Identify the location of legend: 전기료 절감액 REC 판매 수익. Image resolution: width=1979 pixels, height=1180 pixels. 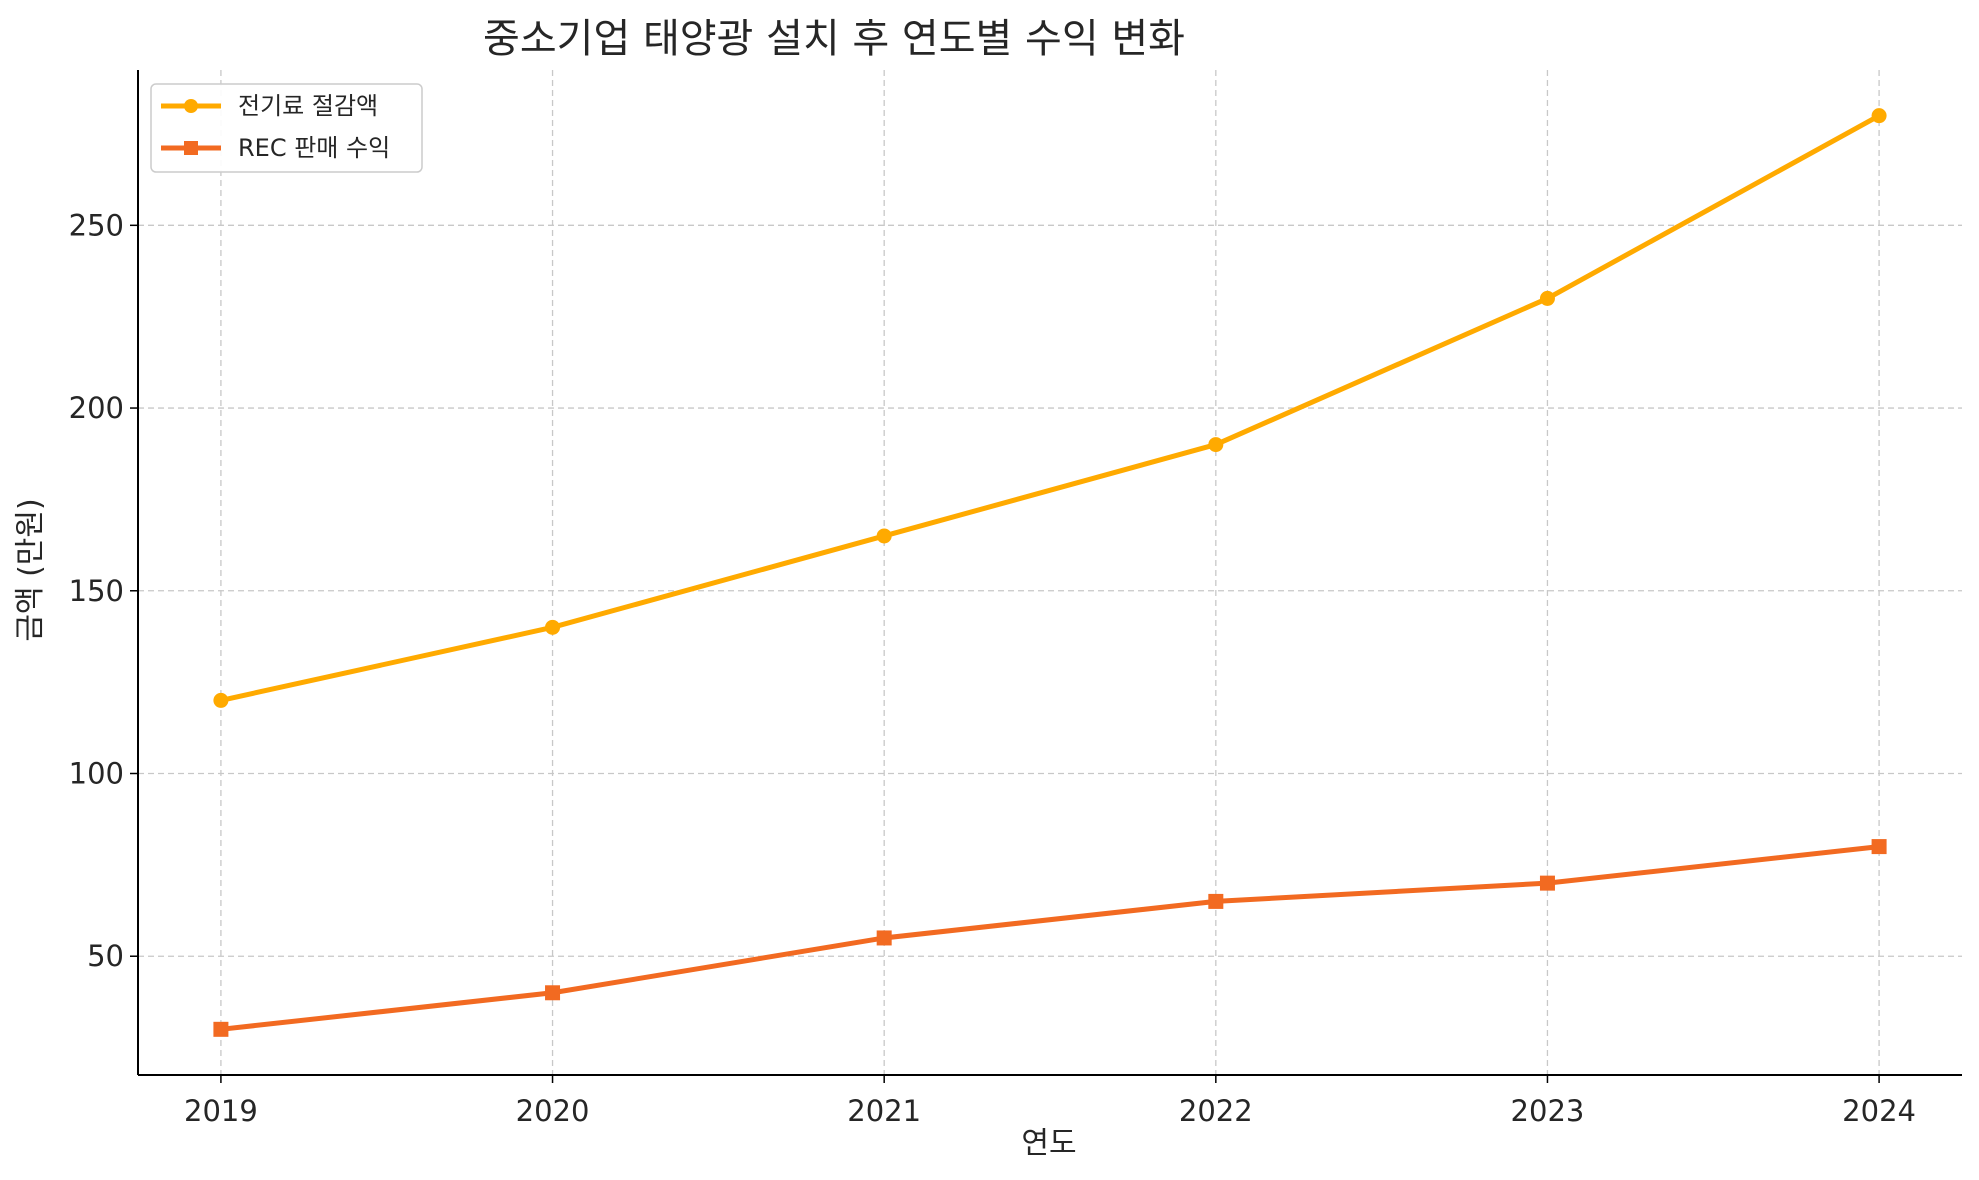
(286, 128).